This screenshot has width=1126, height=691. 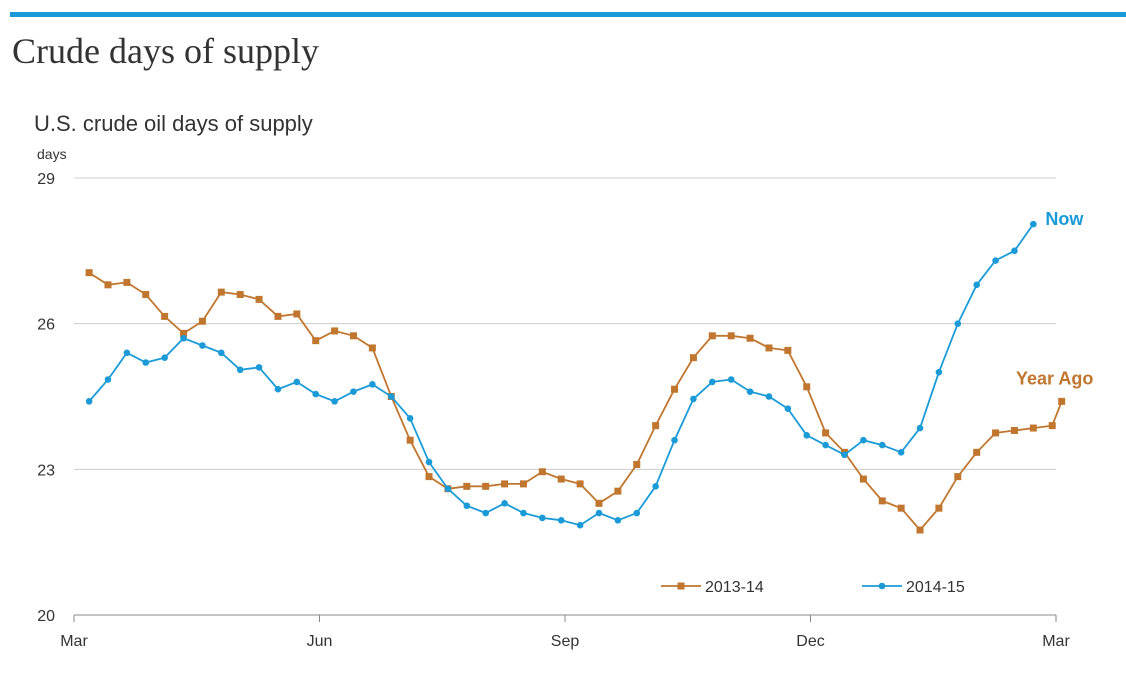 What do you see at coordinates (46, 470) in the screenshot?
I see `y-tick-label-23: 23` at bounding box center [46, 470].